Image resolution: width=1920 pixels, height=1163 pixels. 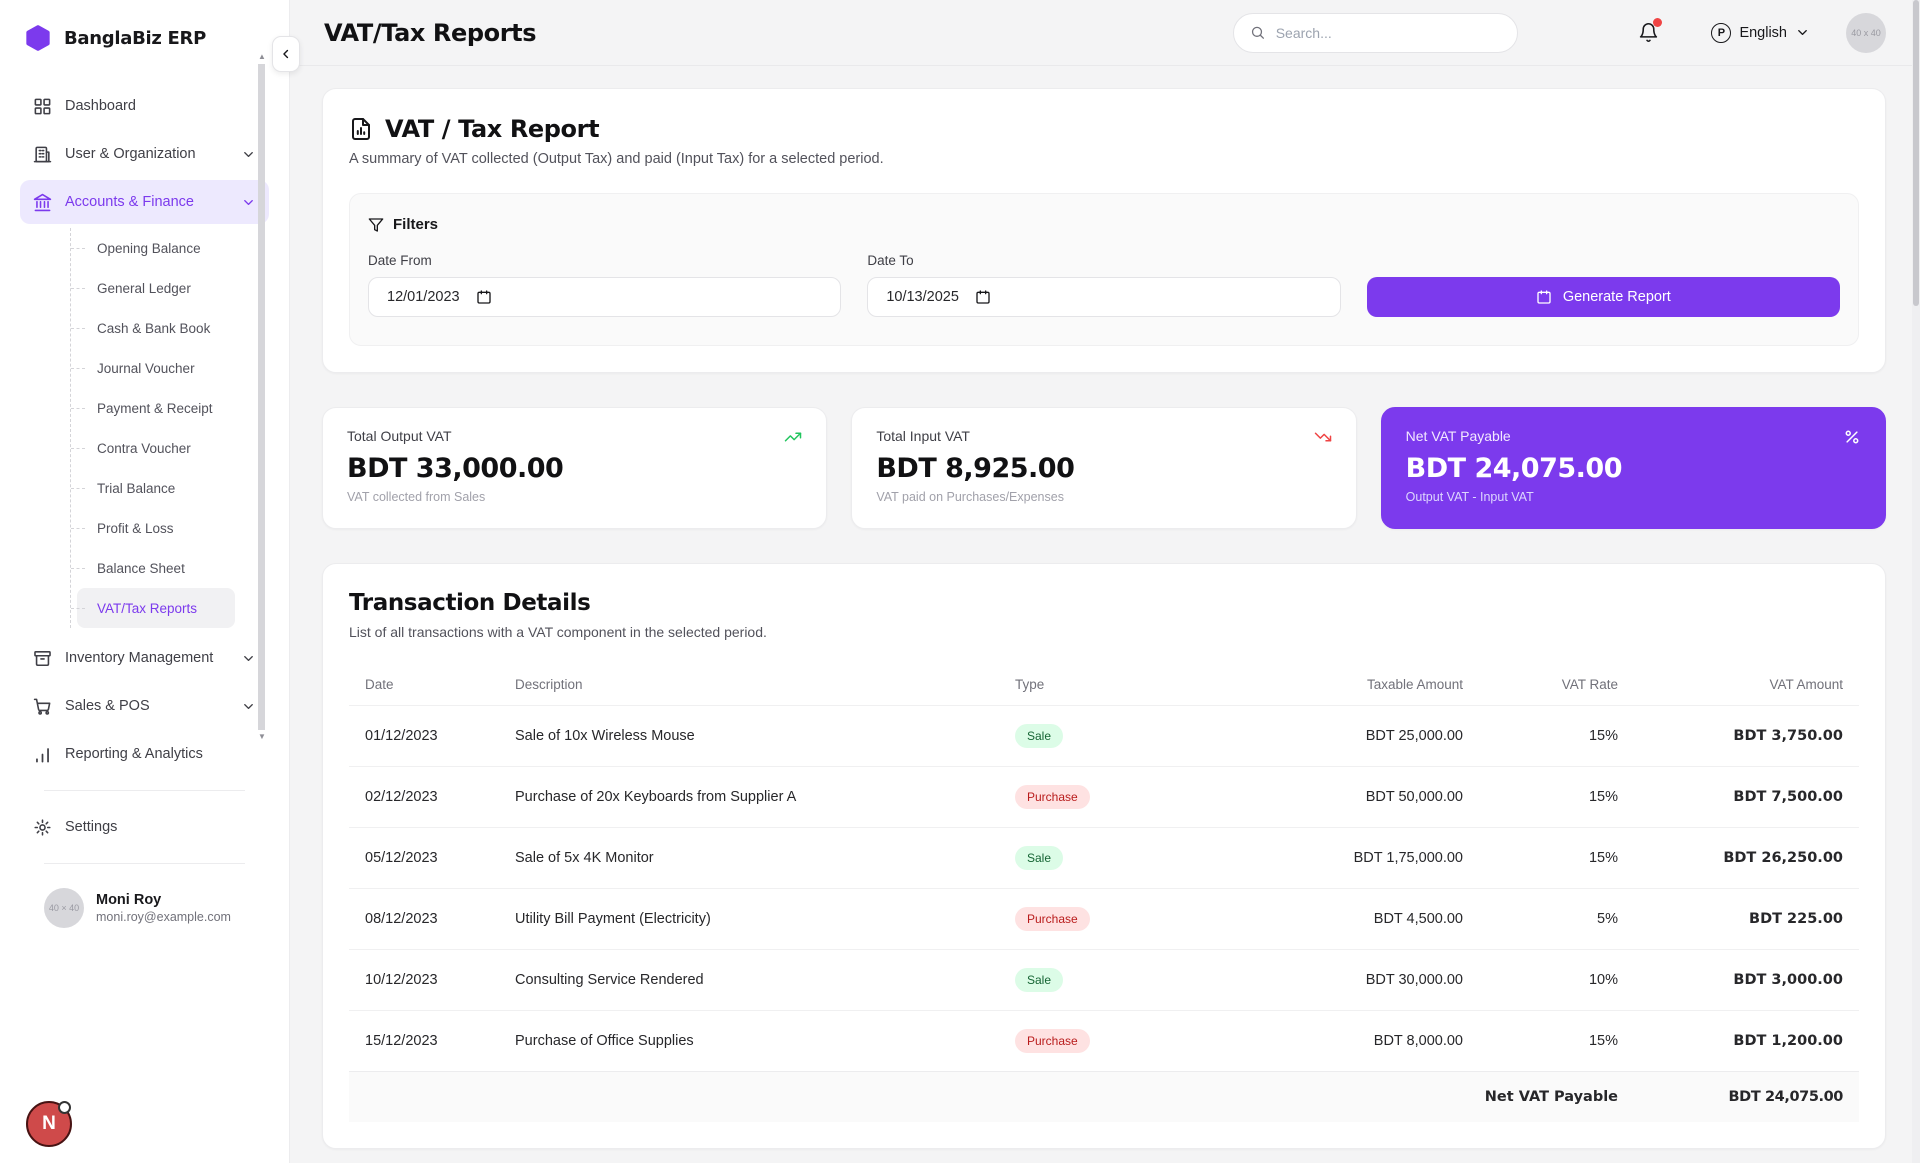 I want to click on dev-tools-badge: N, so click(x=49, y=1124).